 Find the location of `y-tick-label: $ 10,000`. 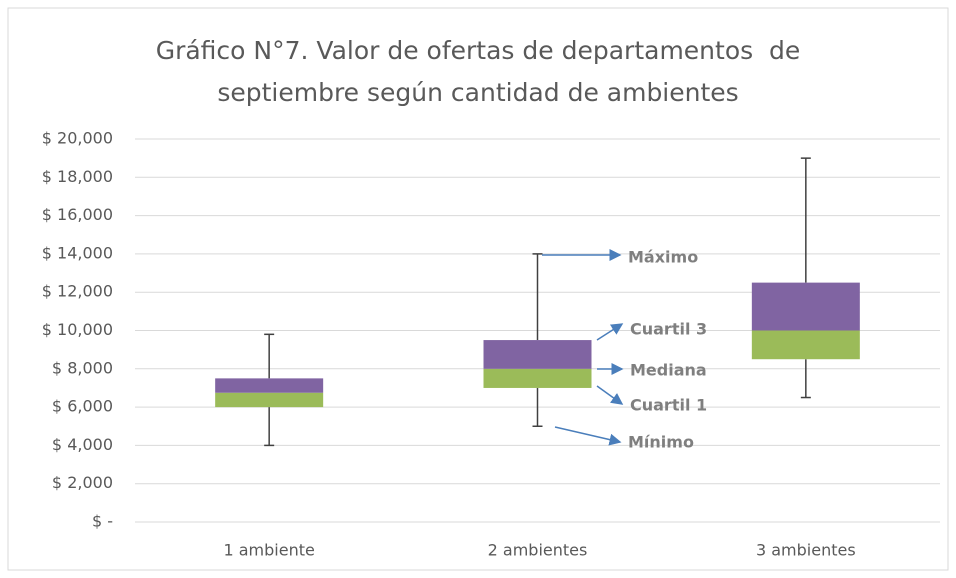

y-tick-label: $ 10,000 is located at coordinates (77, 329).